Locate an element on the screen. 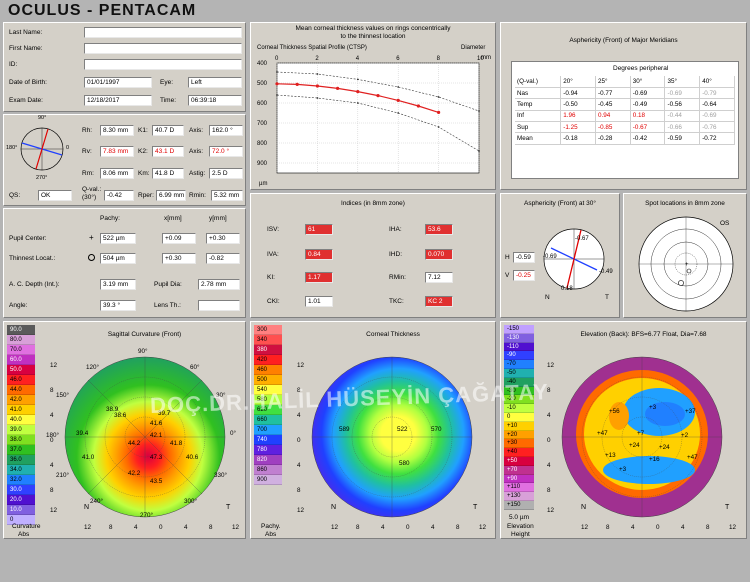 Image resolution: width=750 pixels, height=582 pixels. iva-field: 0.84 is located at coordinates (319, 254).